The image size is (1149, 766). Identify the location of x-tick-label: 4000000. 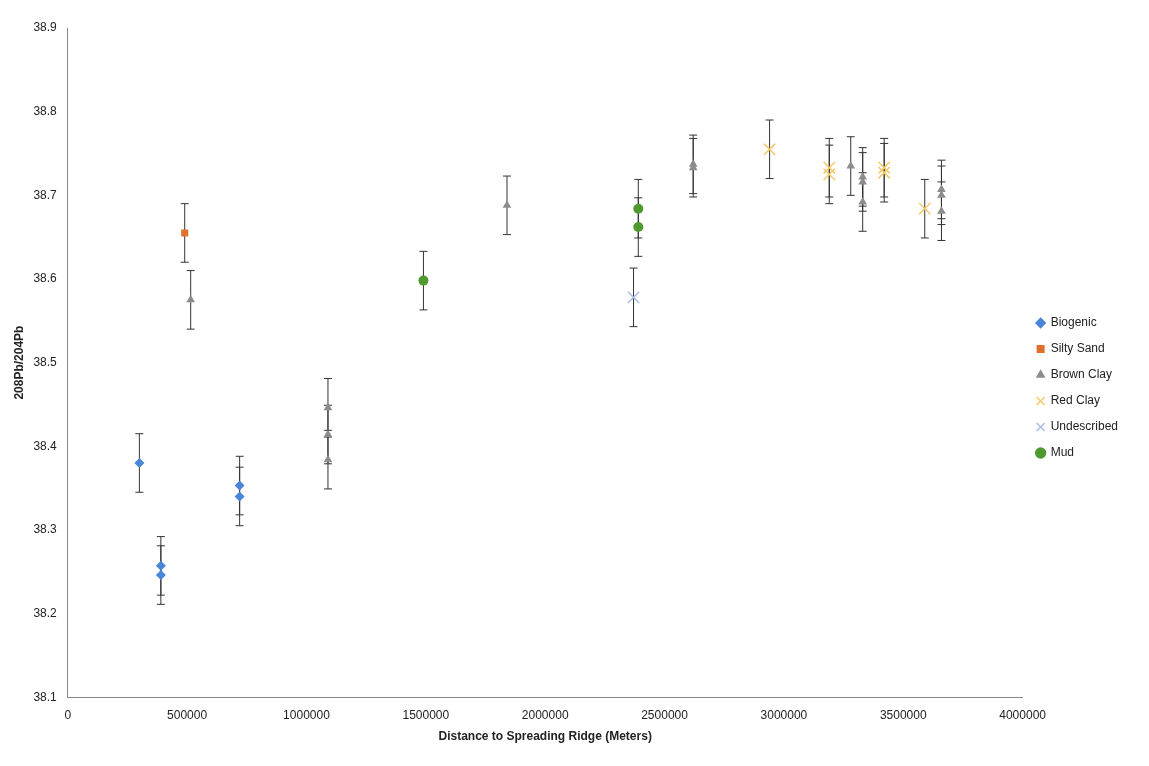
(1023, 714).